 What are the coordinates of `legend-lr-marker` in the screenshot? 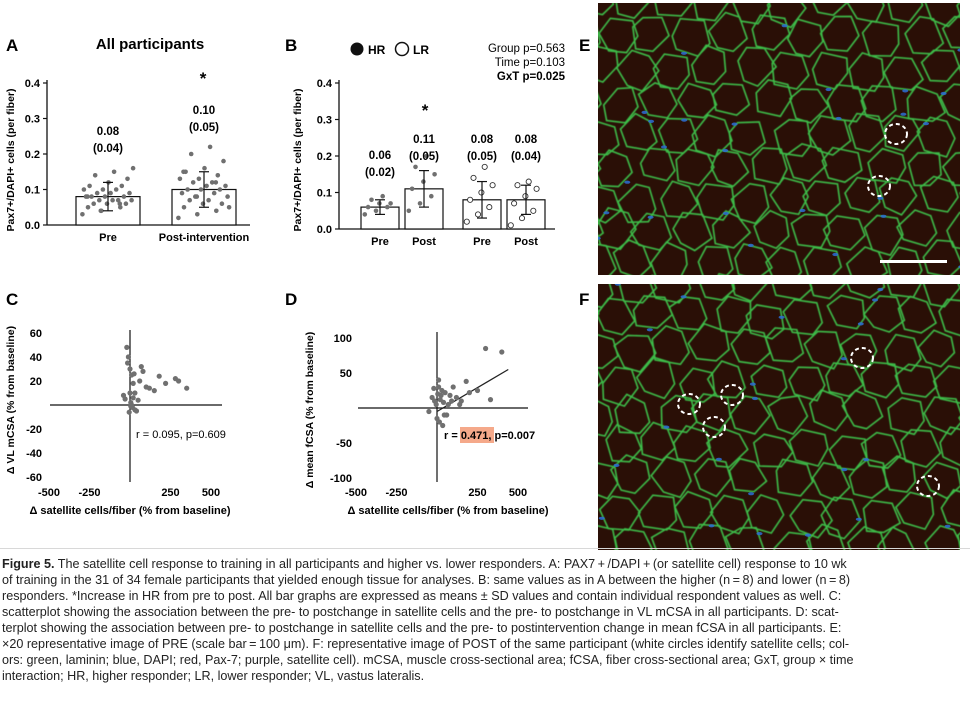 It's located at (402, 49).